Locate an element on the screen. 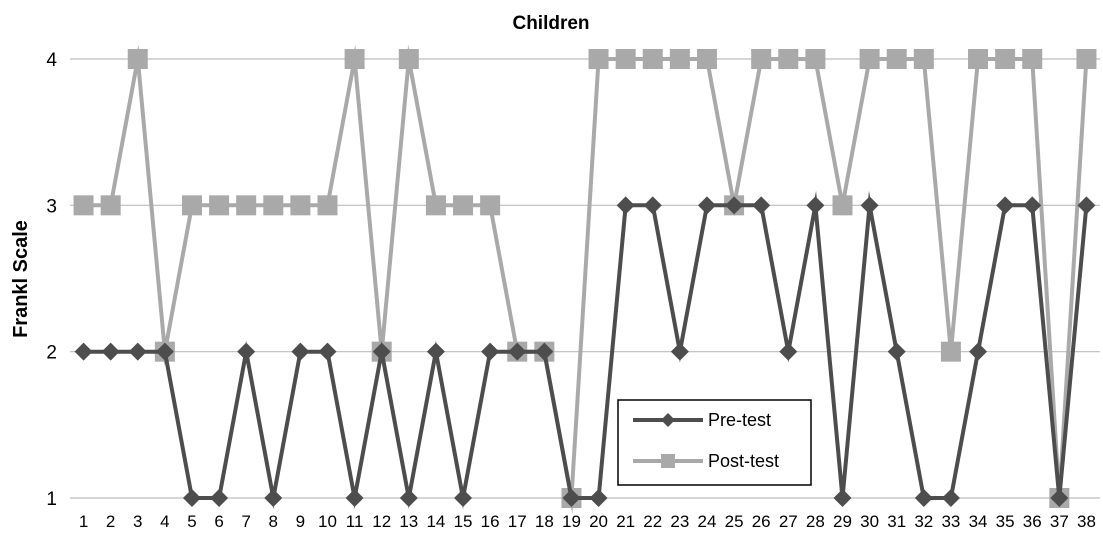 The image size is (1103, 535). x-tick-label: 3 is located at coordinates (137, 521).